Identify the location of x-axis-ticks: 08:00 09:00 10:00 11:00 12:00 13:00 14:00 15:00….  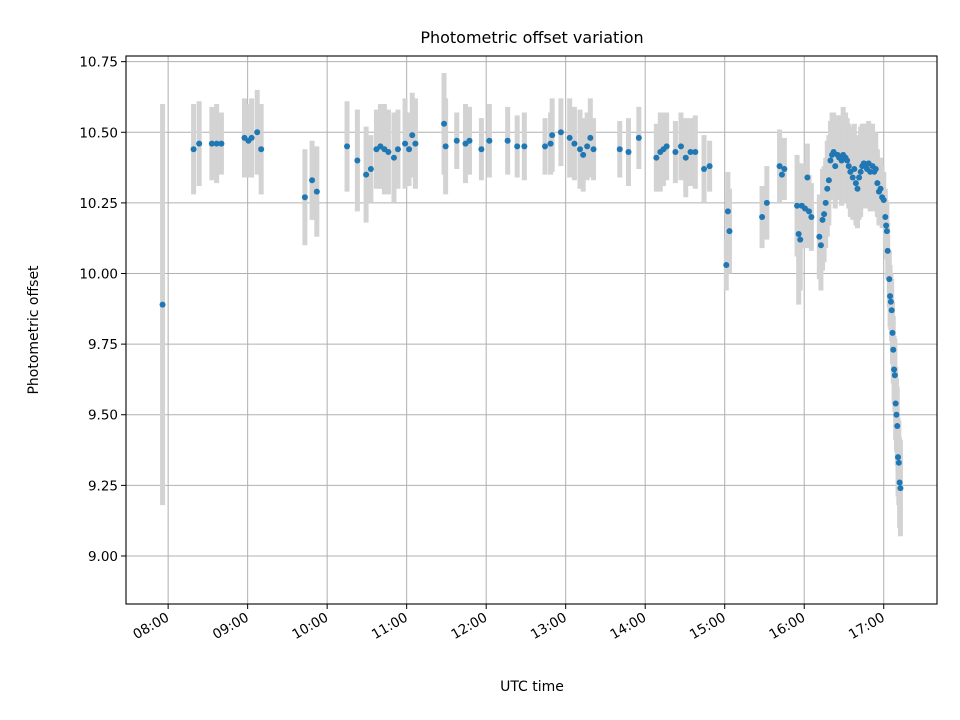
(509, 623).